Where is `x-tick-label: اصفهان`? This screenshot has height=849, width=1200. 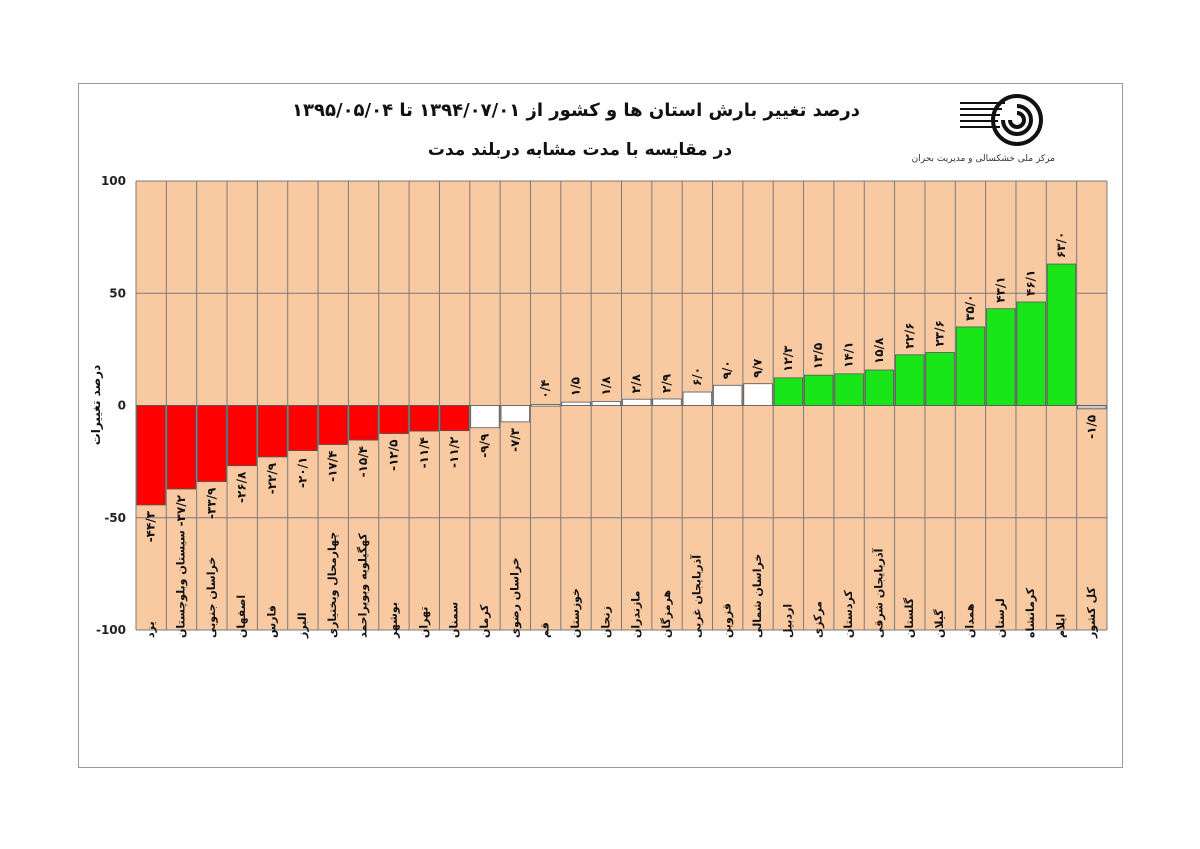
x-tick-label: اصفهان is located at coordinates (241, 616).